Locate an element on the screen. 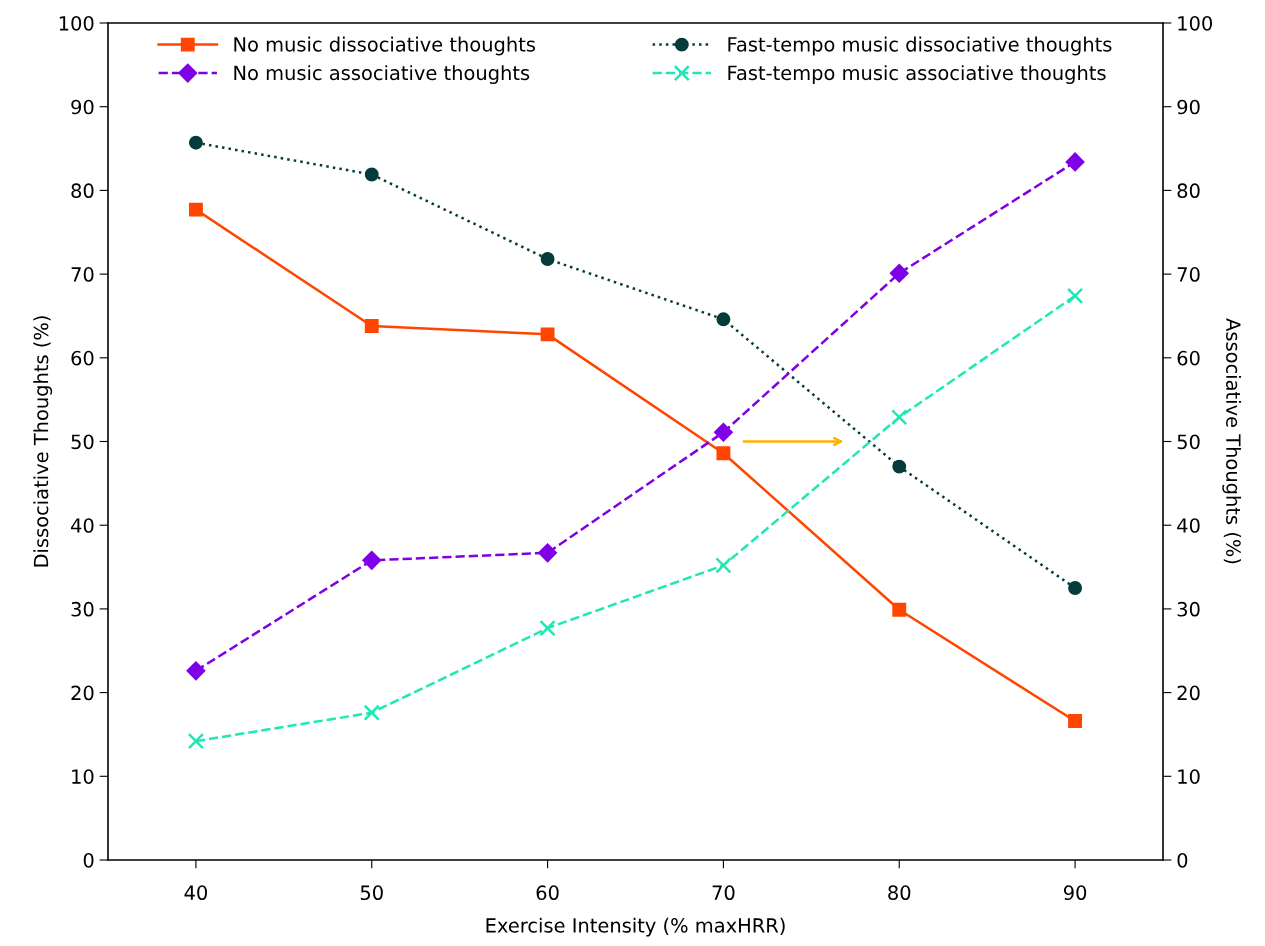  y-tick-label: 50 is located at coordinates (82, 442).